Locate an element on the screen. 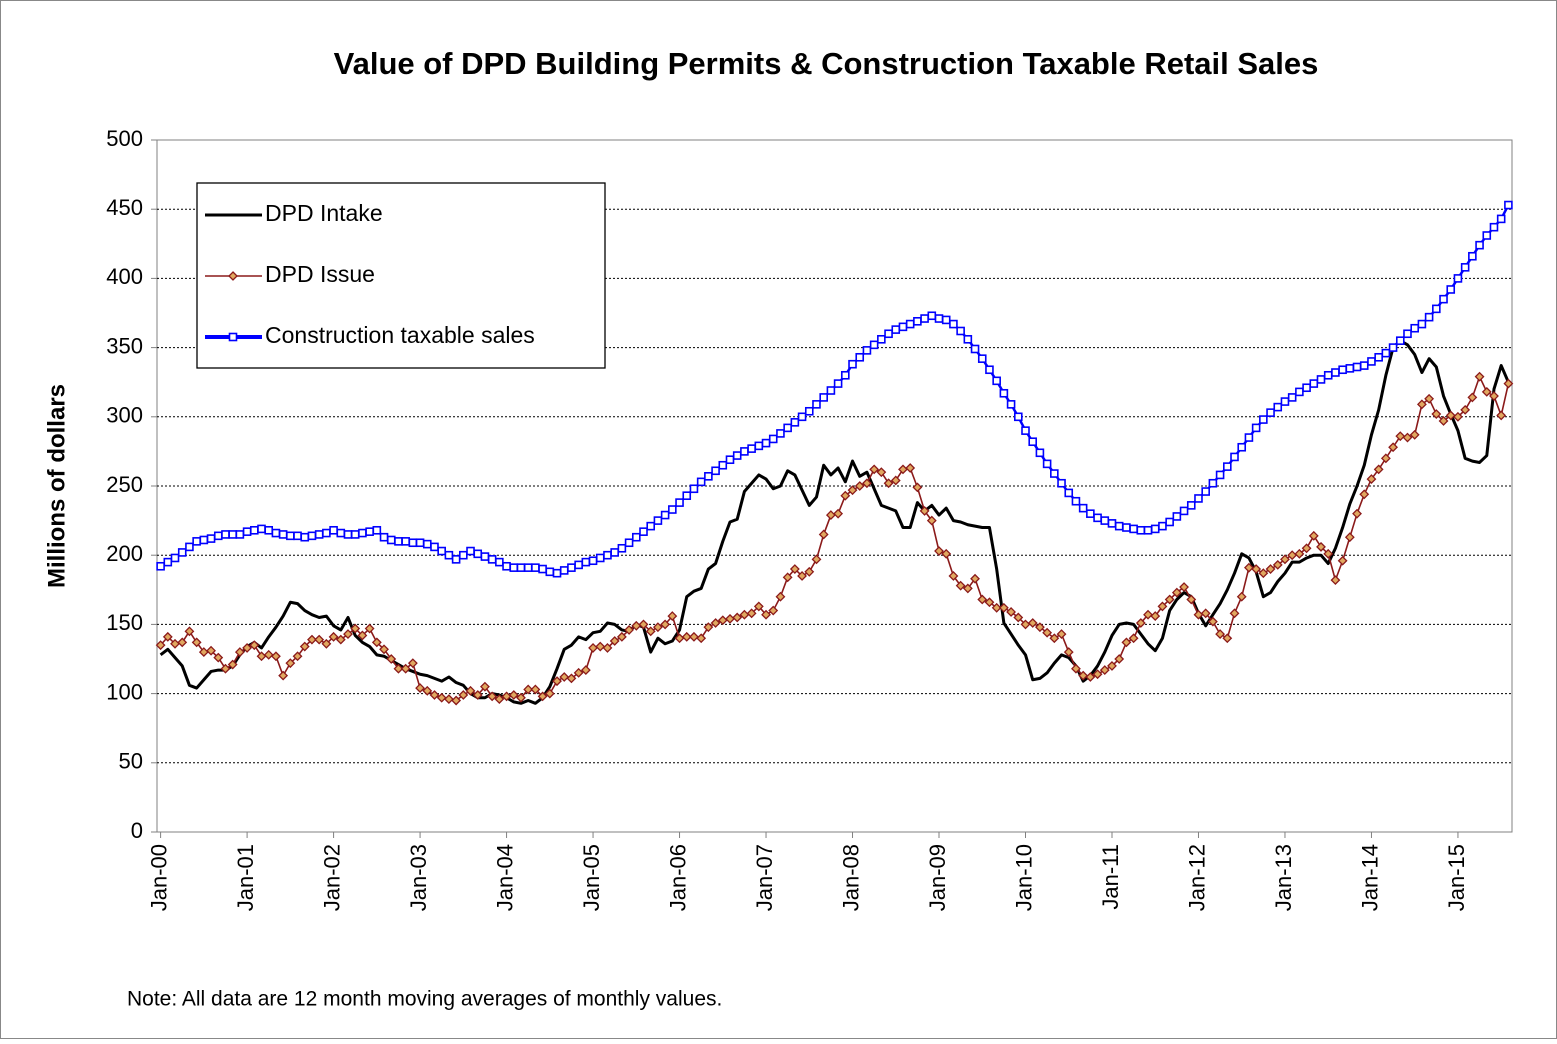  y-axis-label: Millions of dollars is located at coordinates (56, 486).